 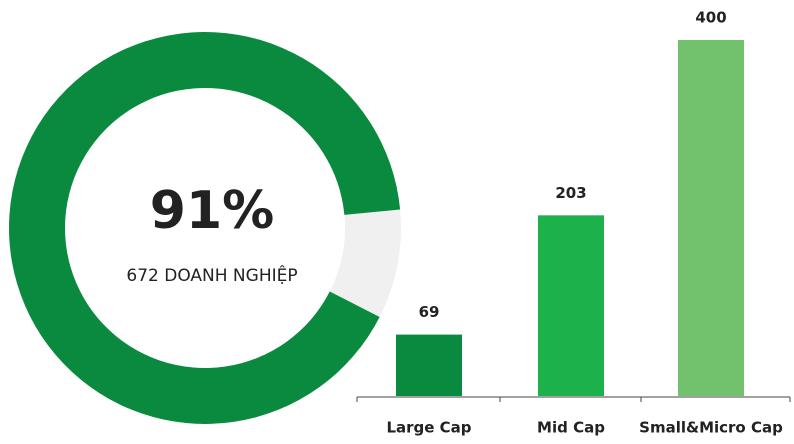 What do you see at coordinates (212, 211) in the screenshot?
I see `donut-center-value: 91%` at bounding box center [212, 211].